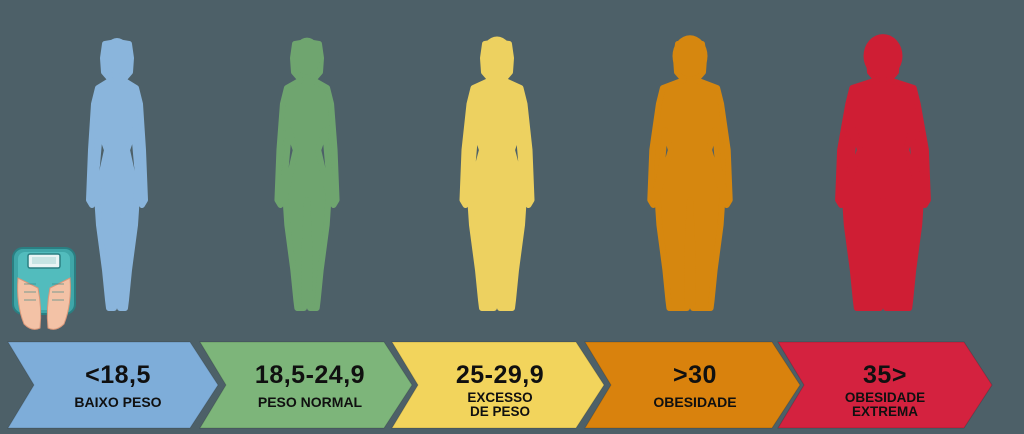  I want to click on segment-label-line-2: EXTREMA, so click(884, 411).